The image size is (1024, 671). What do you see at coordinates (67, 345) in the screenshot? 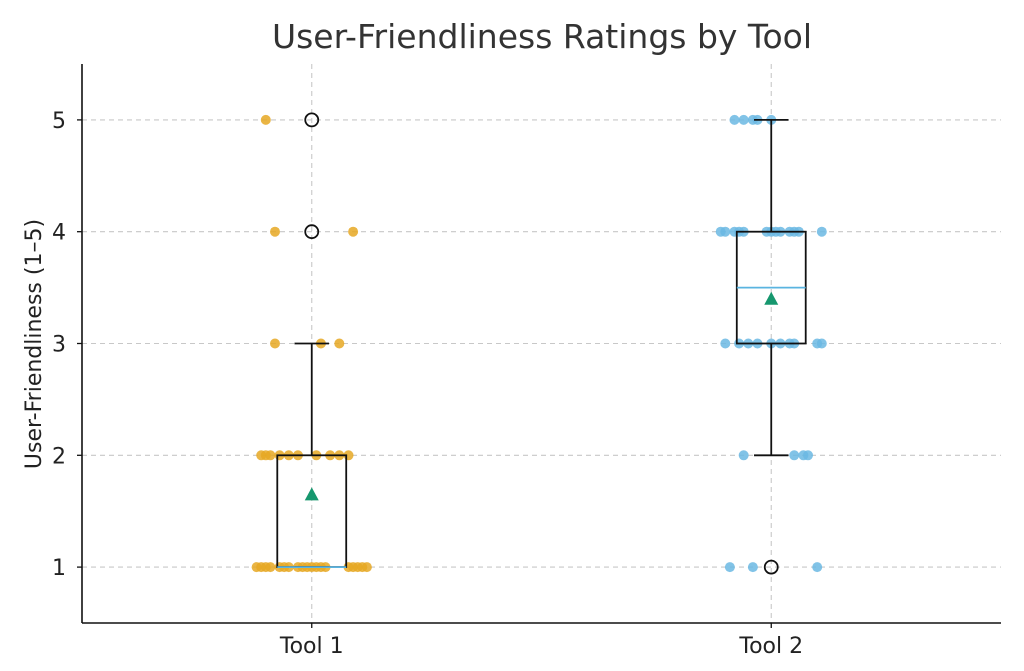
I see `y-ticks: 1 2 3 4 5` at bounding box center [67, 345].